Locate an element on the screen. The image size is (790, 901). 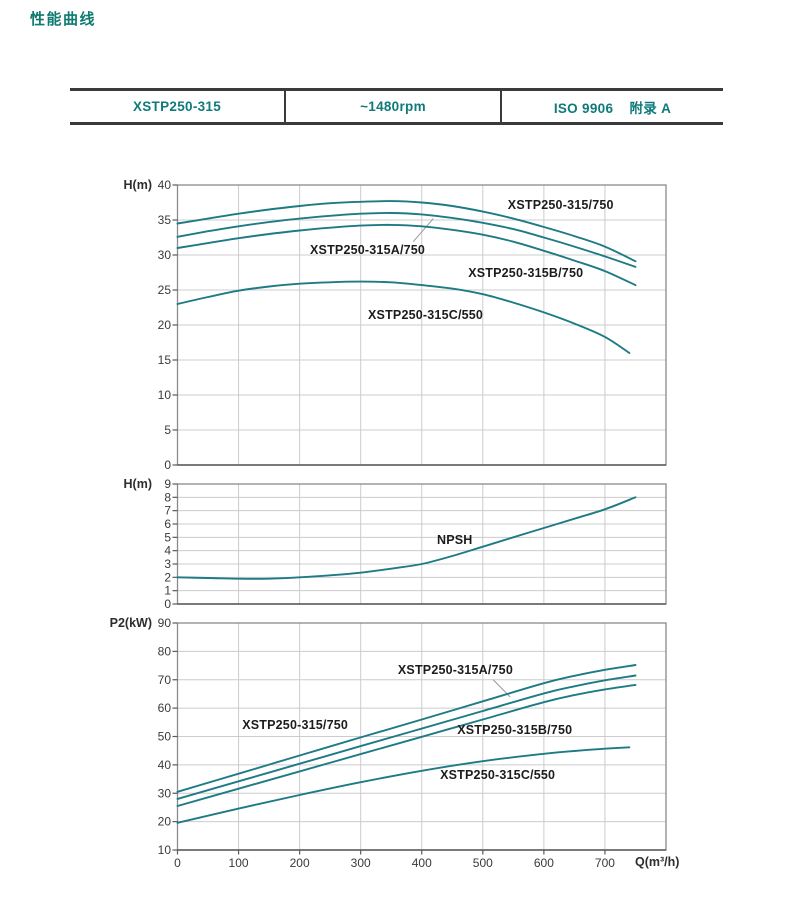
y-tick-label: 90 is located at coordinates (165, 623).